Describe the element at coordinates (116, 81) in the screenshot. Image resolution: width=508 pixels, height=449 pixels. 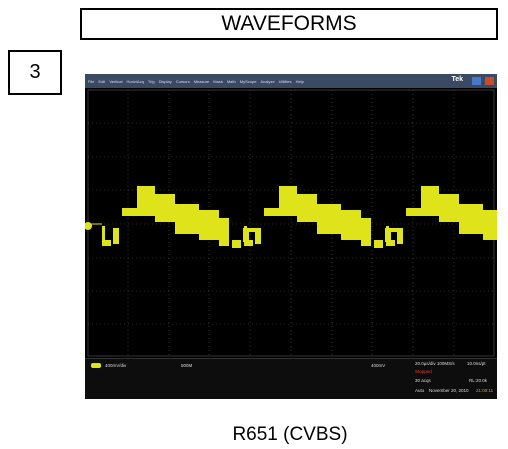
I see `menu-item: Vertical` at that location.